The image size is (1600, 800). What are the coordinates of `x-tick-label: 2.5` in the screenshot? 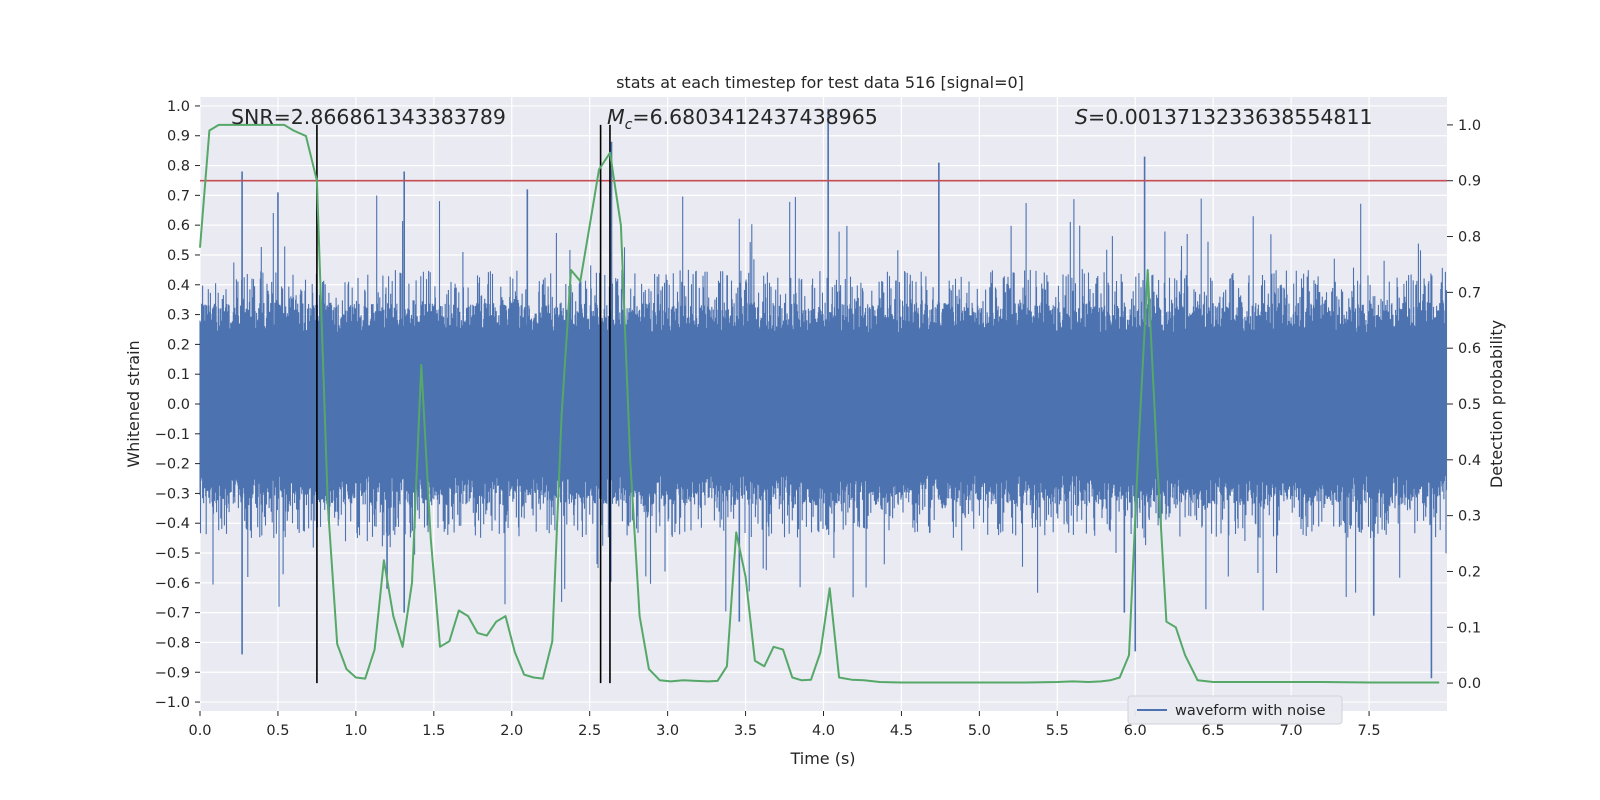 It's located at (589, 731).